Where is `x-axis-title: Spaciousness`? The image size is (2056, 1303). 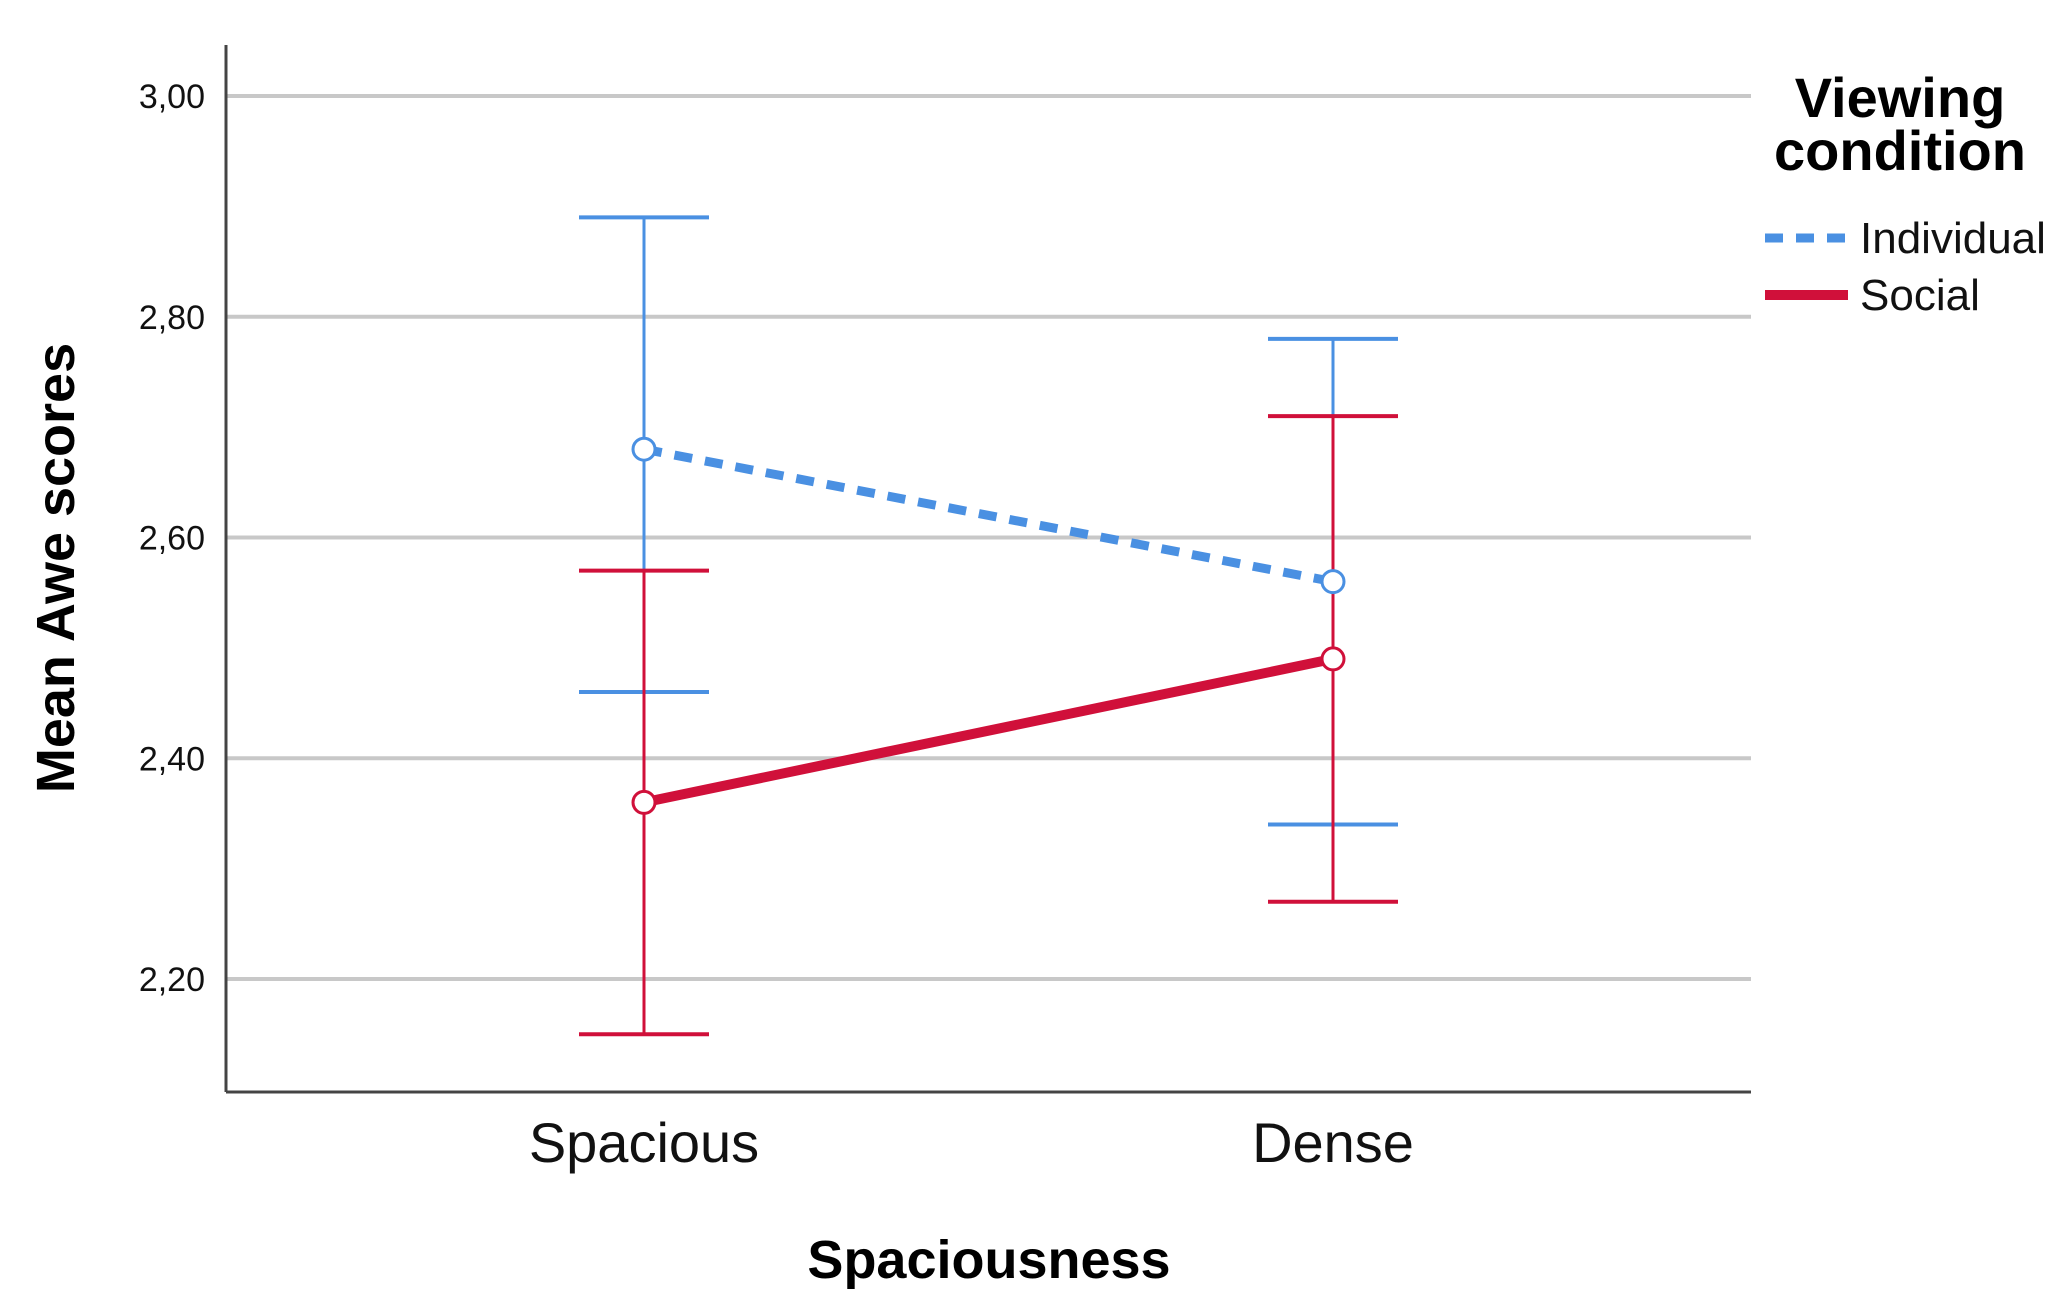
x-axis-title: Spaciousness is located at coordinates (988, 1260).